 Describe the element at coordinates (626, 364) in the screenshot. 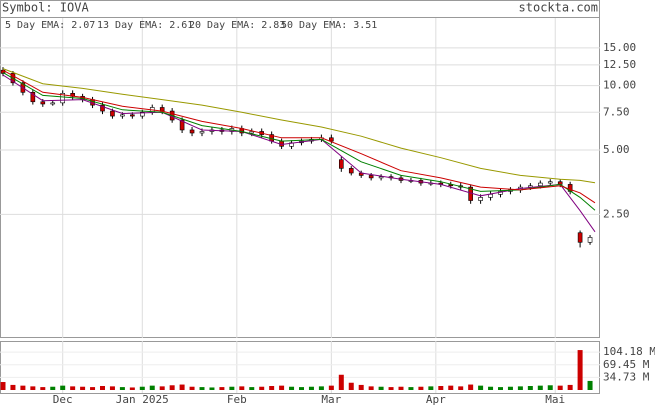

I see `y-tick-label: 69.45 M` at that location.